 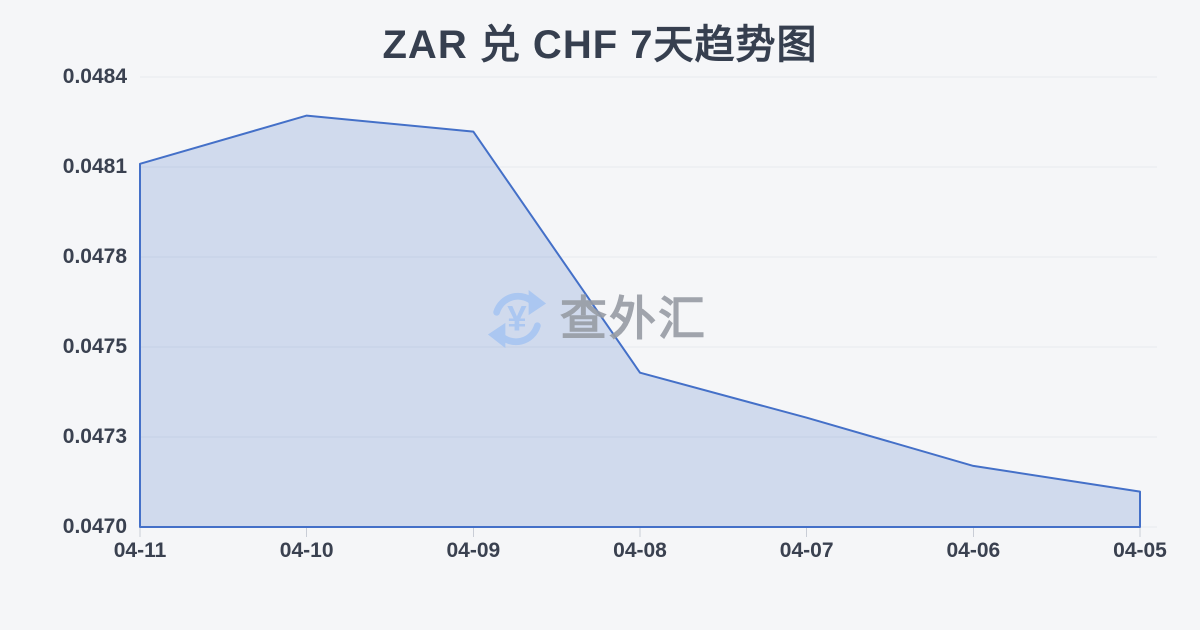 What do you see at coordinates (94, 346) in the screenshot?
I see `y-axis-label: 0.0475` at bounding box center [94, 346].